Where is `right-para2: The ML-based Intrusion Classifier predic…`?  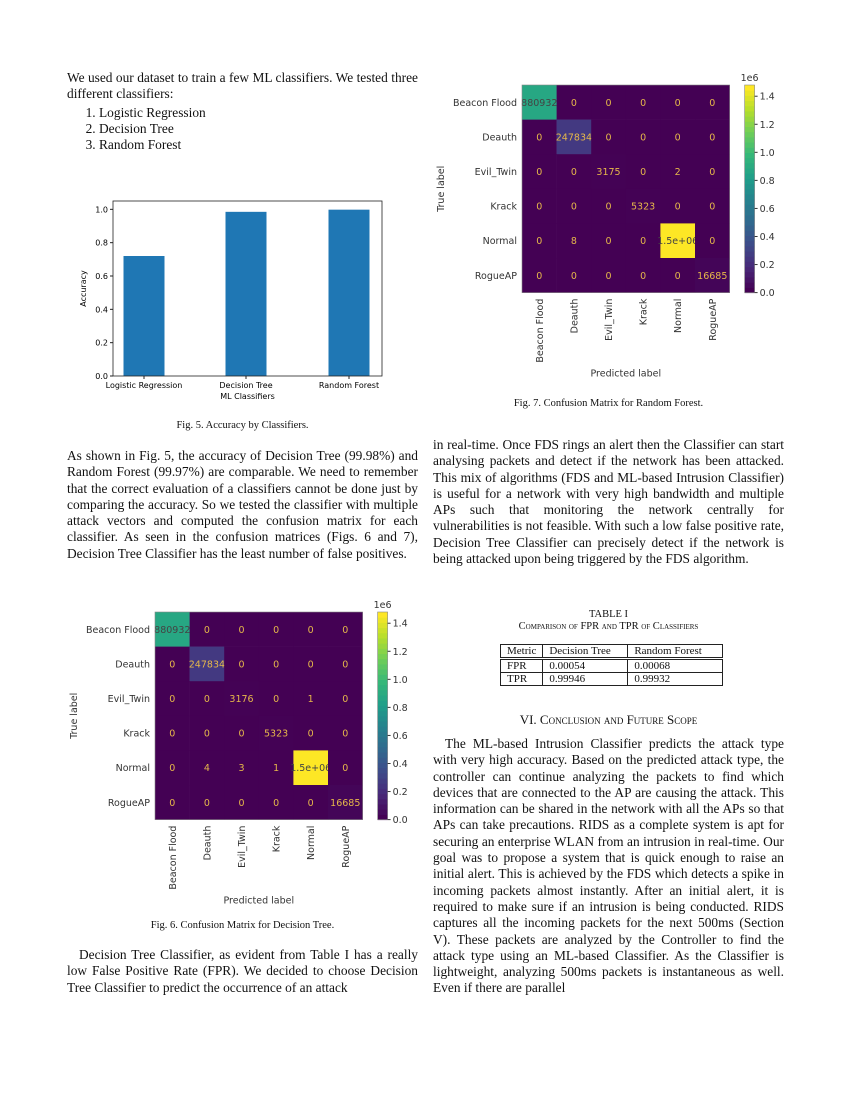 right-para2: The ML-based Intrusion Classifier predic… is located at coordinates (608, 866).